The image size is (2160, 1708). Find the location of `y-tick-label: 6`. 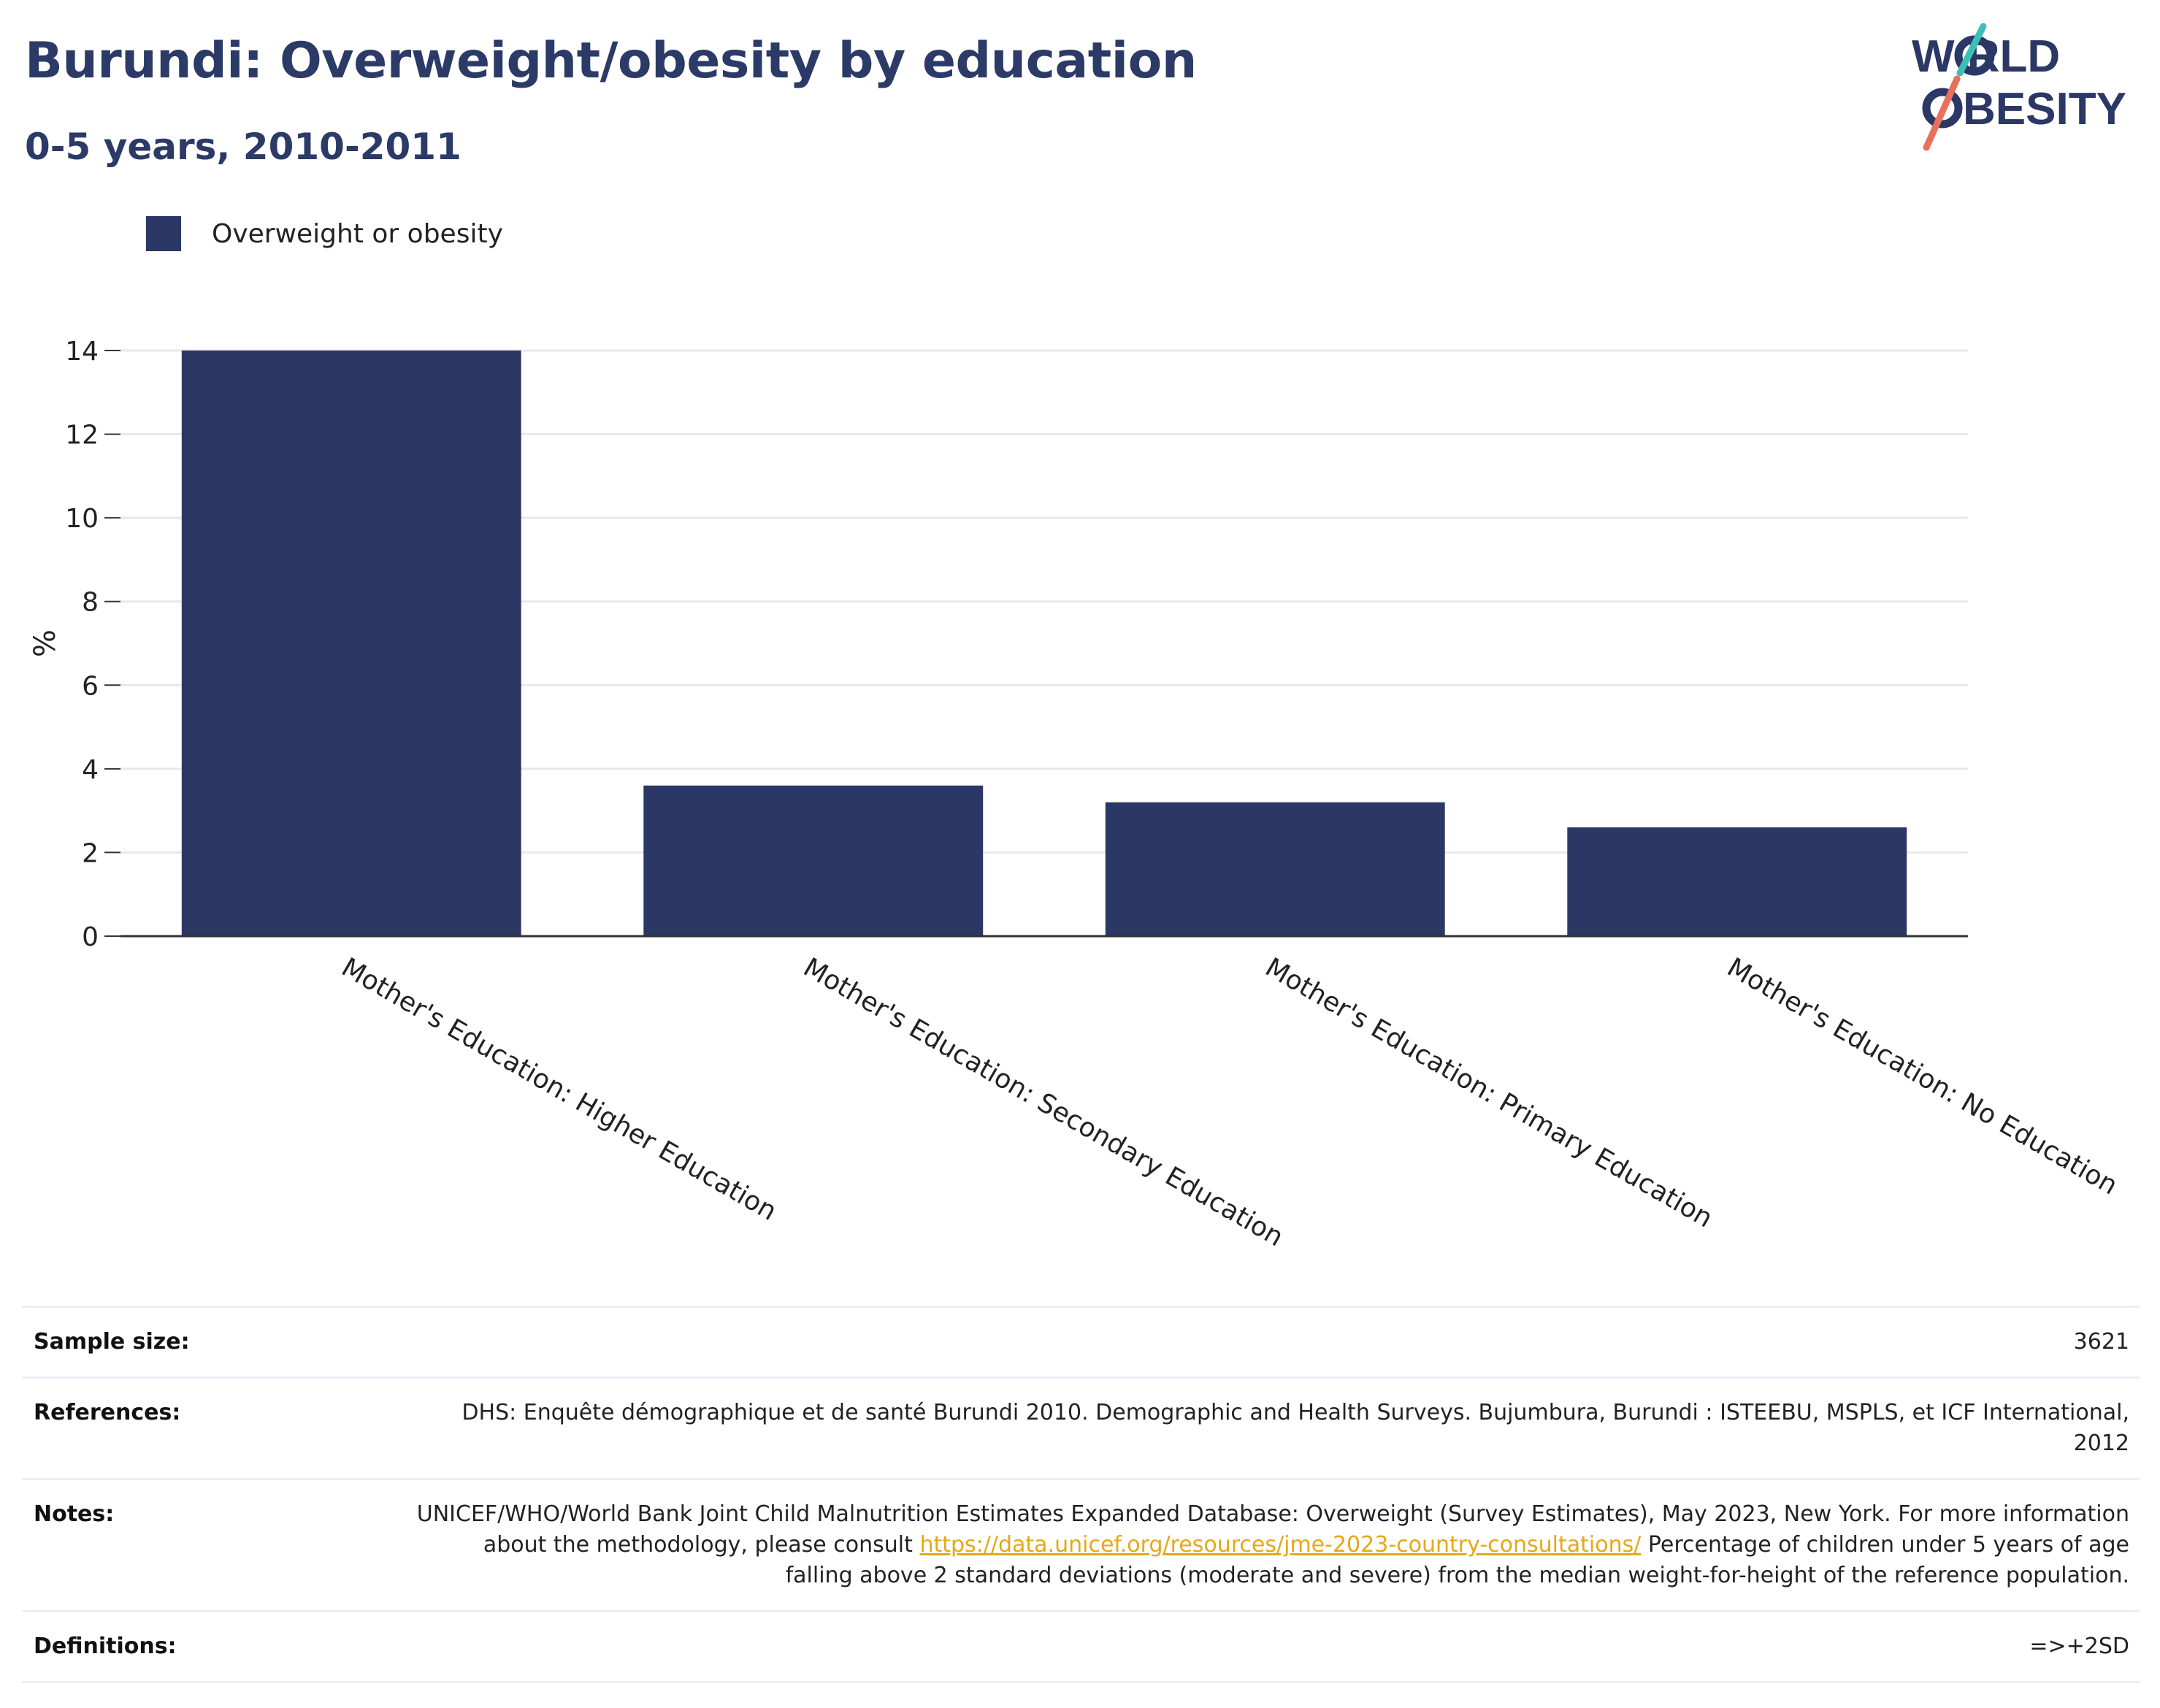

y-tick-label: 6 is located at coordinates (90, 686).